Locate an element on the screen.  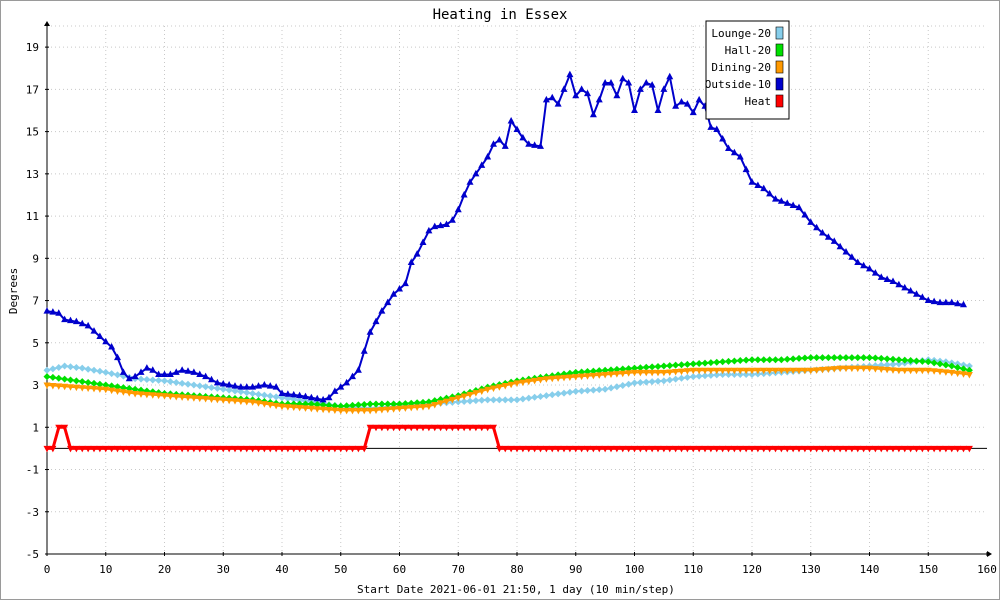
x-tick-label: 120 is located at coordinates (752, 569).